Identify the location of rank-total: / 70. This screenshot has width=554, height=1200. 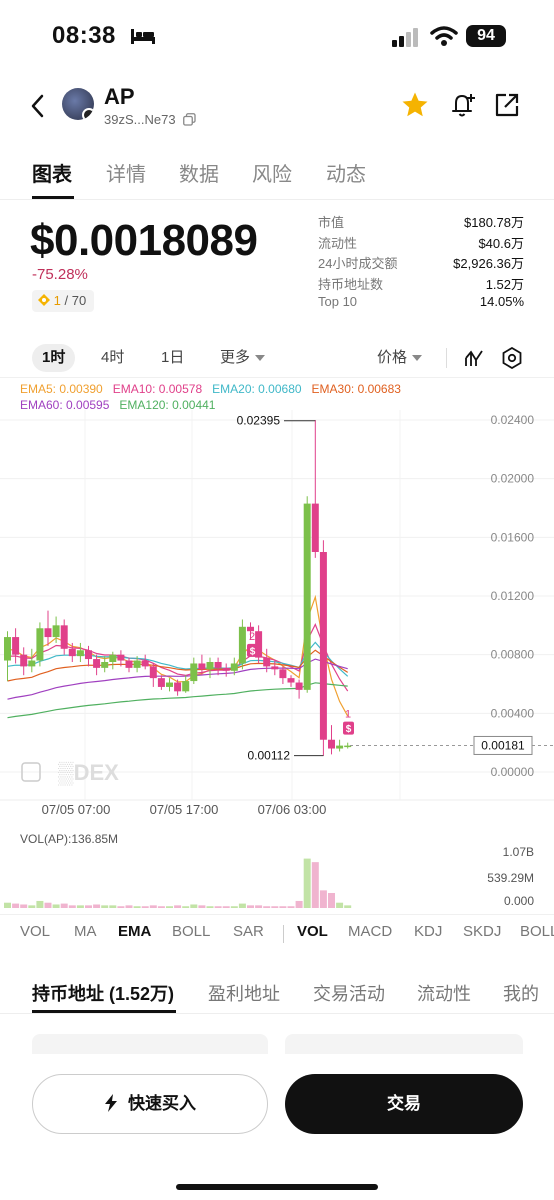
(75, 300).